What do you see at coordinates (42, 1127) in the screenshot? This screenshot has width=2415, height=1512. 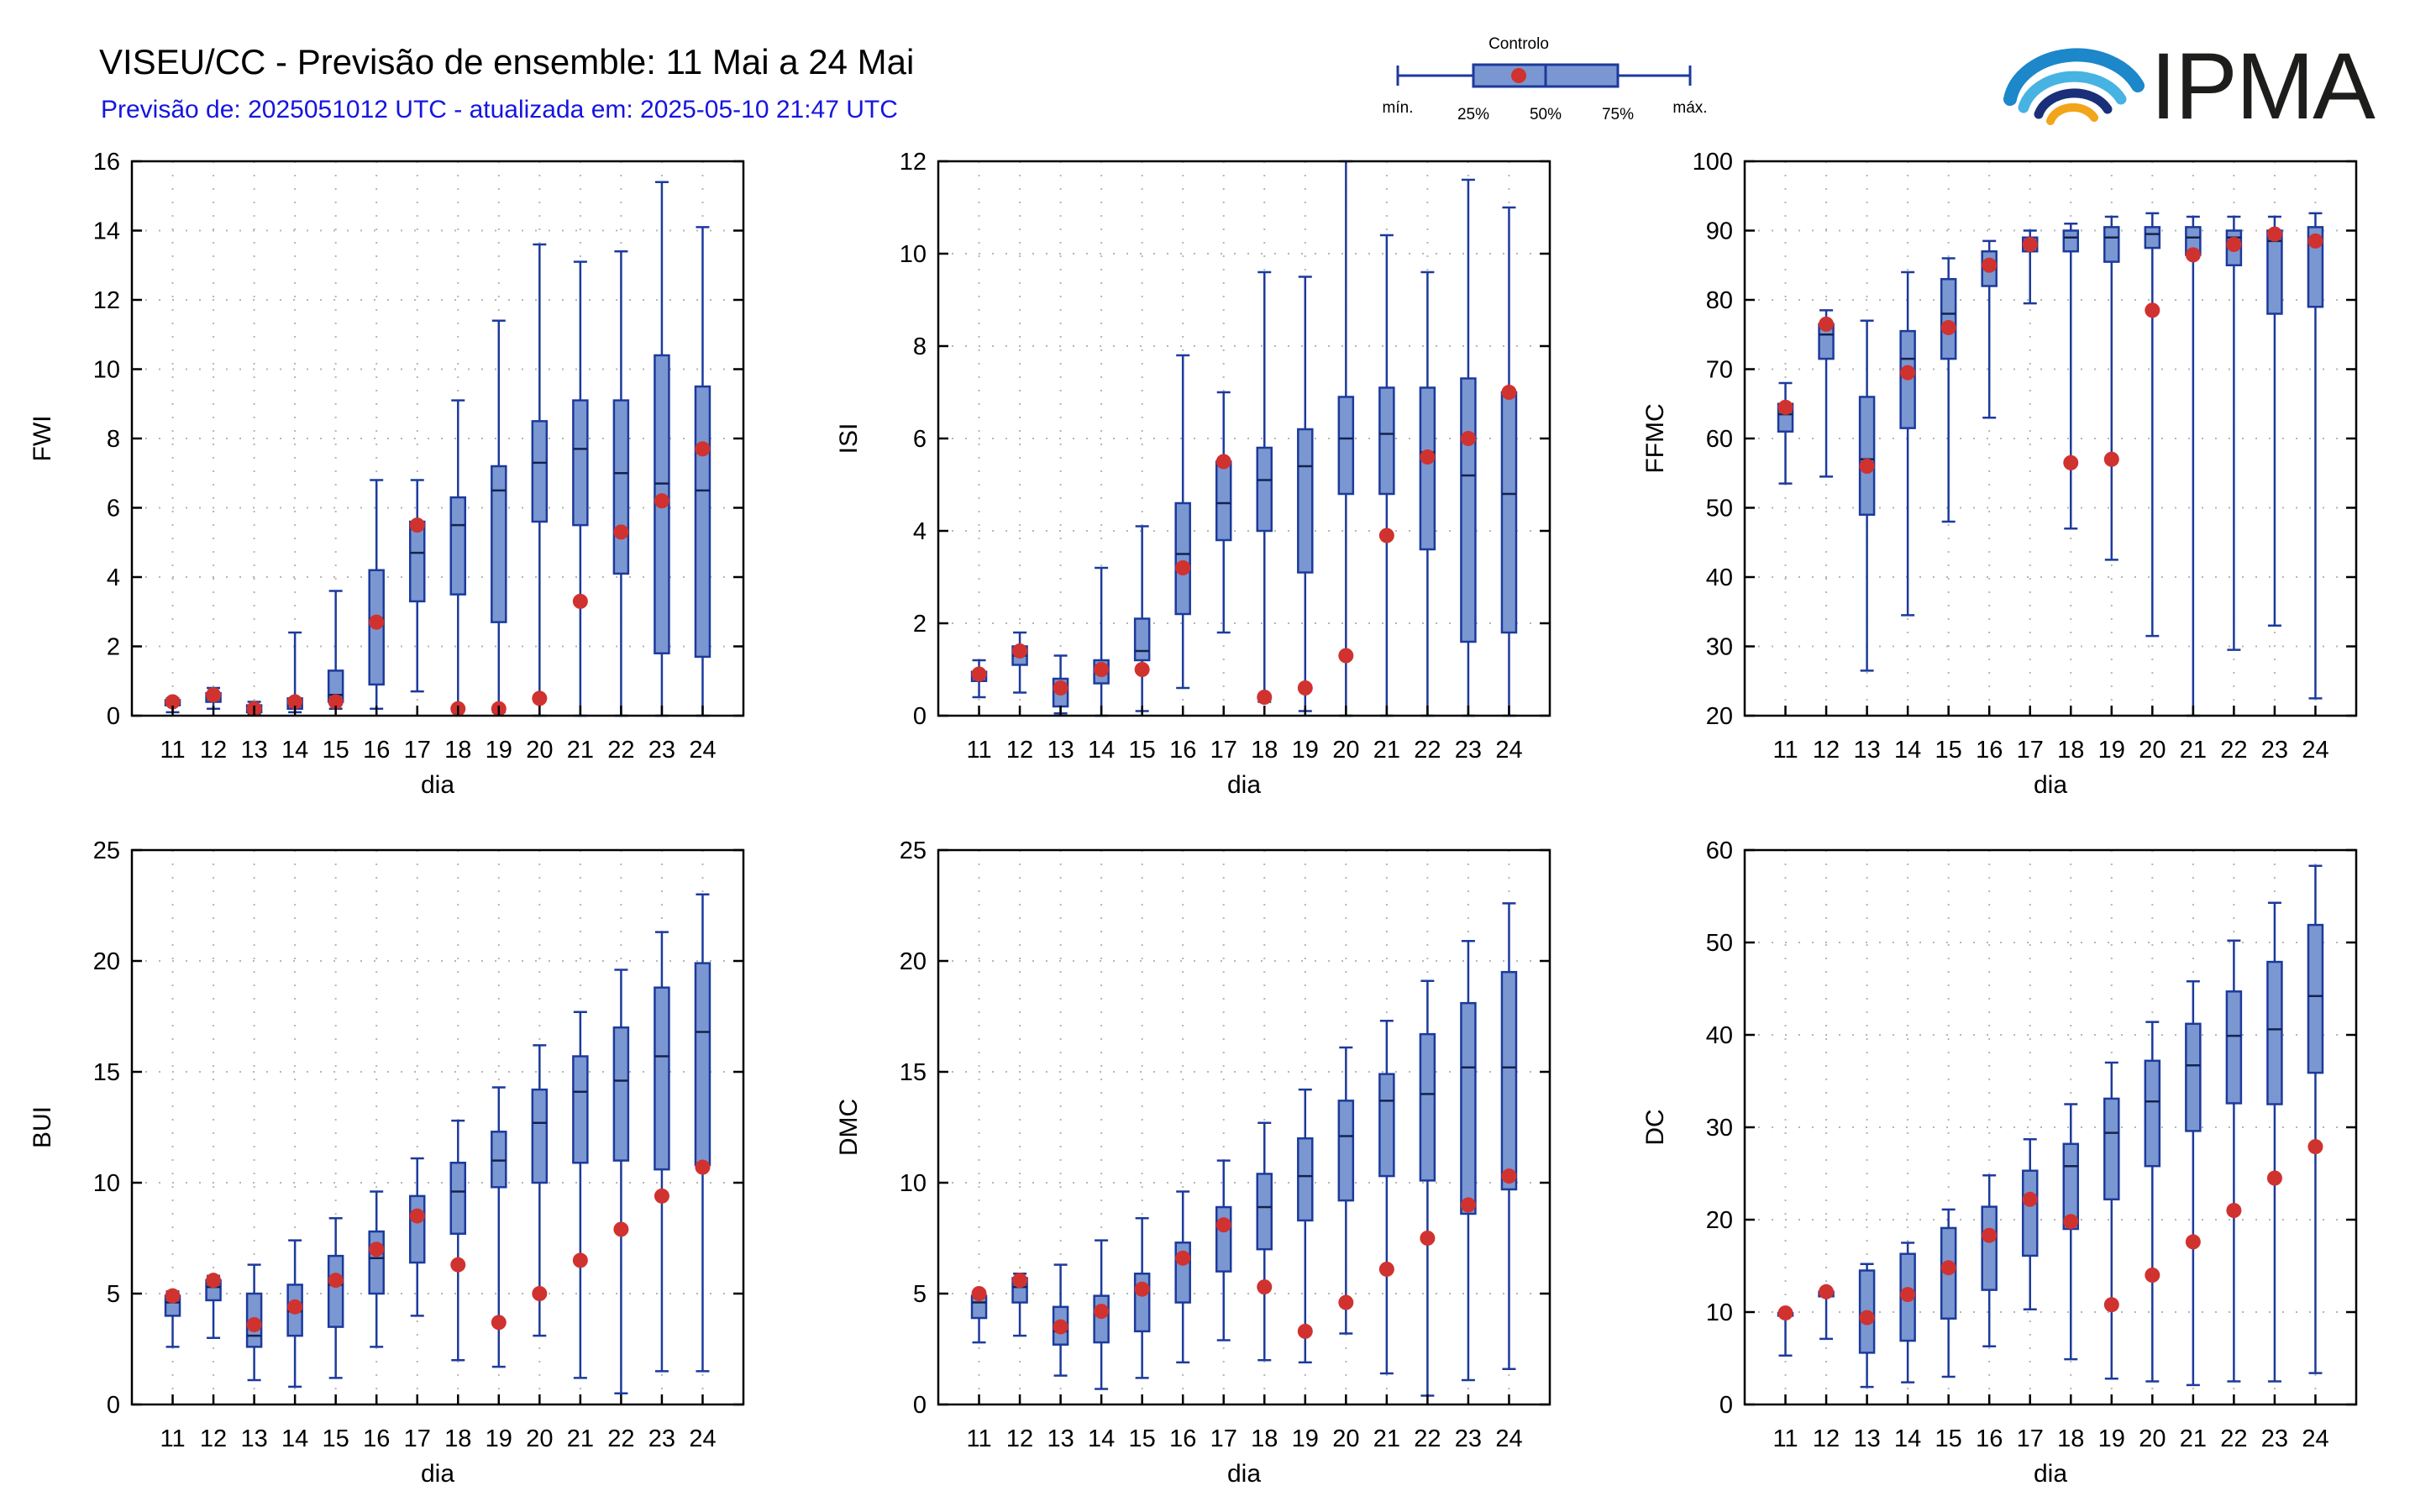 I see `y-axis-label: BUI` at bounding box center [42, 1127].